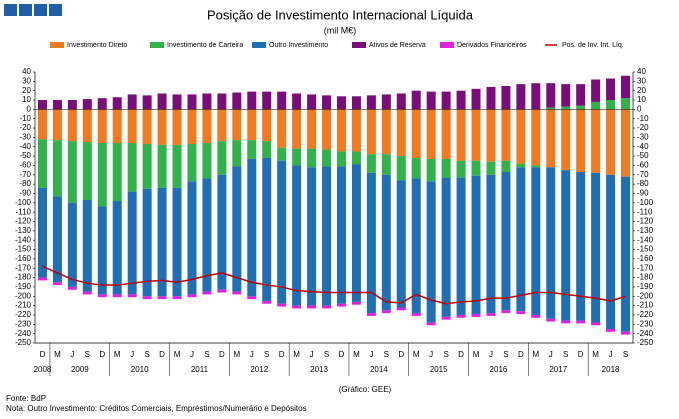  Describe the element at coordinates (25, 193) in the screenshot. I see `y-tick-label: -90` at that location.